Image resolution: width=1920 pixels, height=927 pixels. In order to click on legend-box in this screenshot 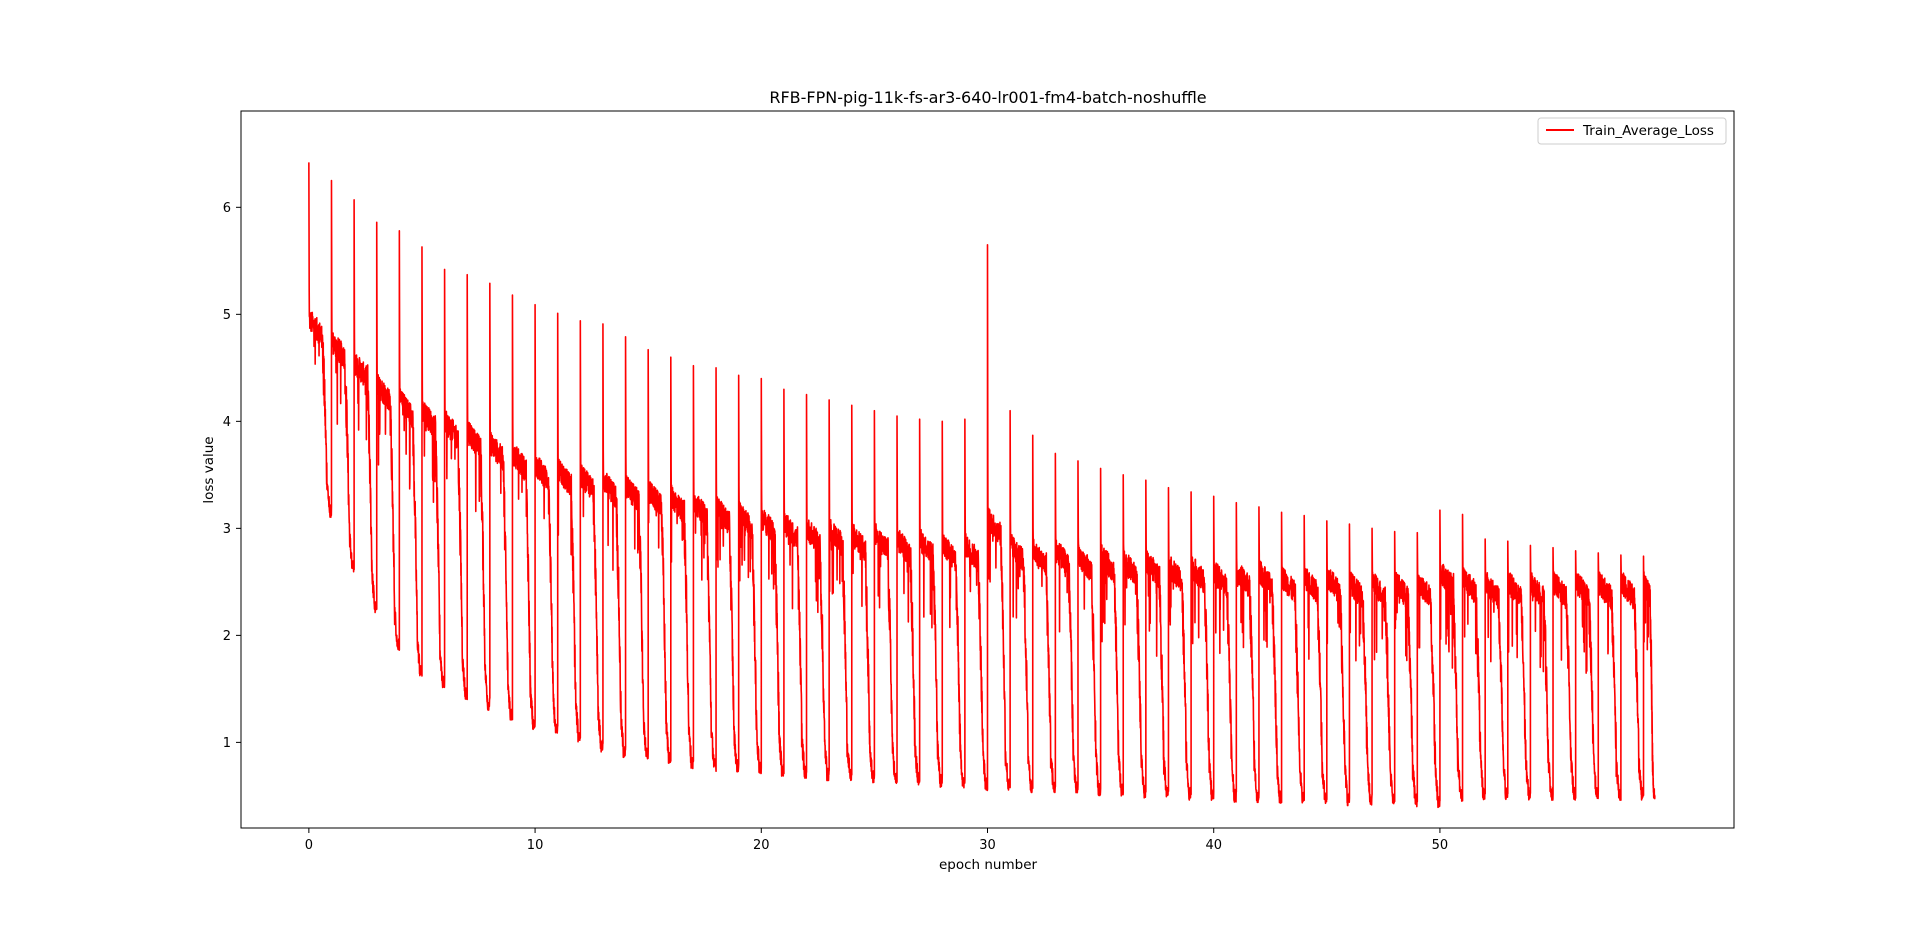, I will do `click(1632, 131)`.